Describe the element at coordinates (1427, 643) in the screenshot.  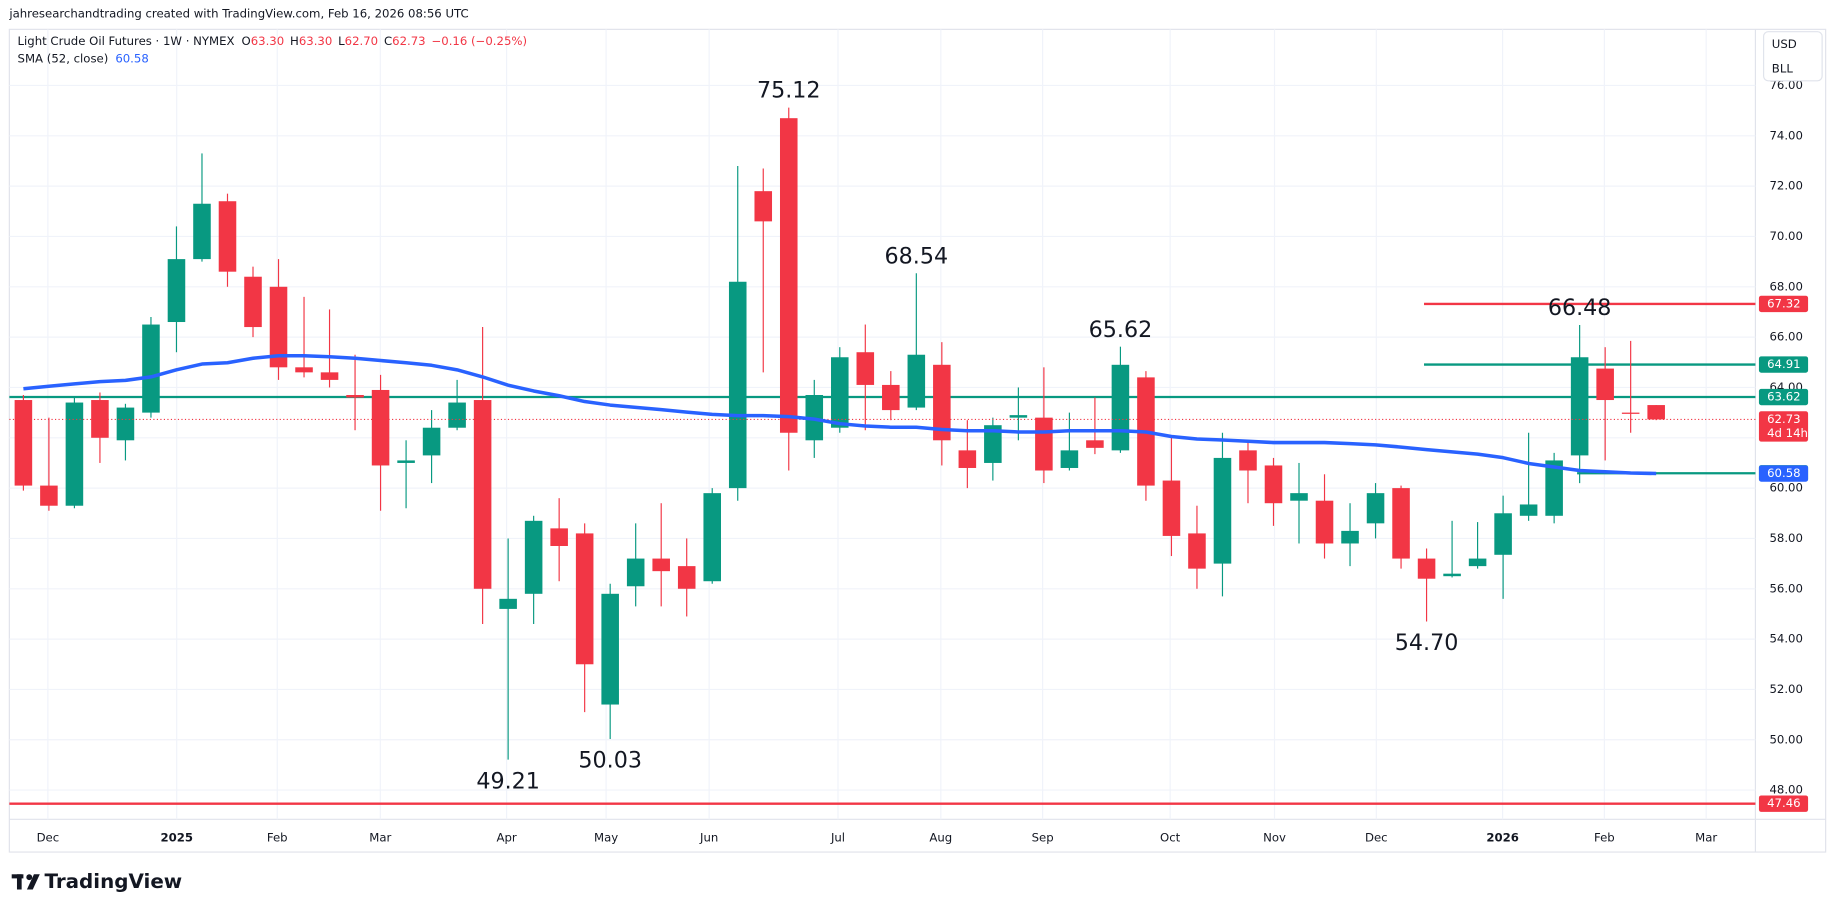
I see `annotation: 54.70` at that location.